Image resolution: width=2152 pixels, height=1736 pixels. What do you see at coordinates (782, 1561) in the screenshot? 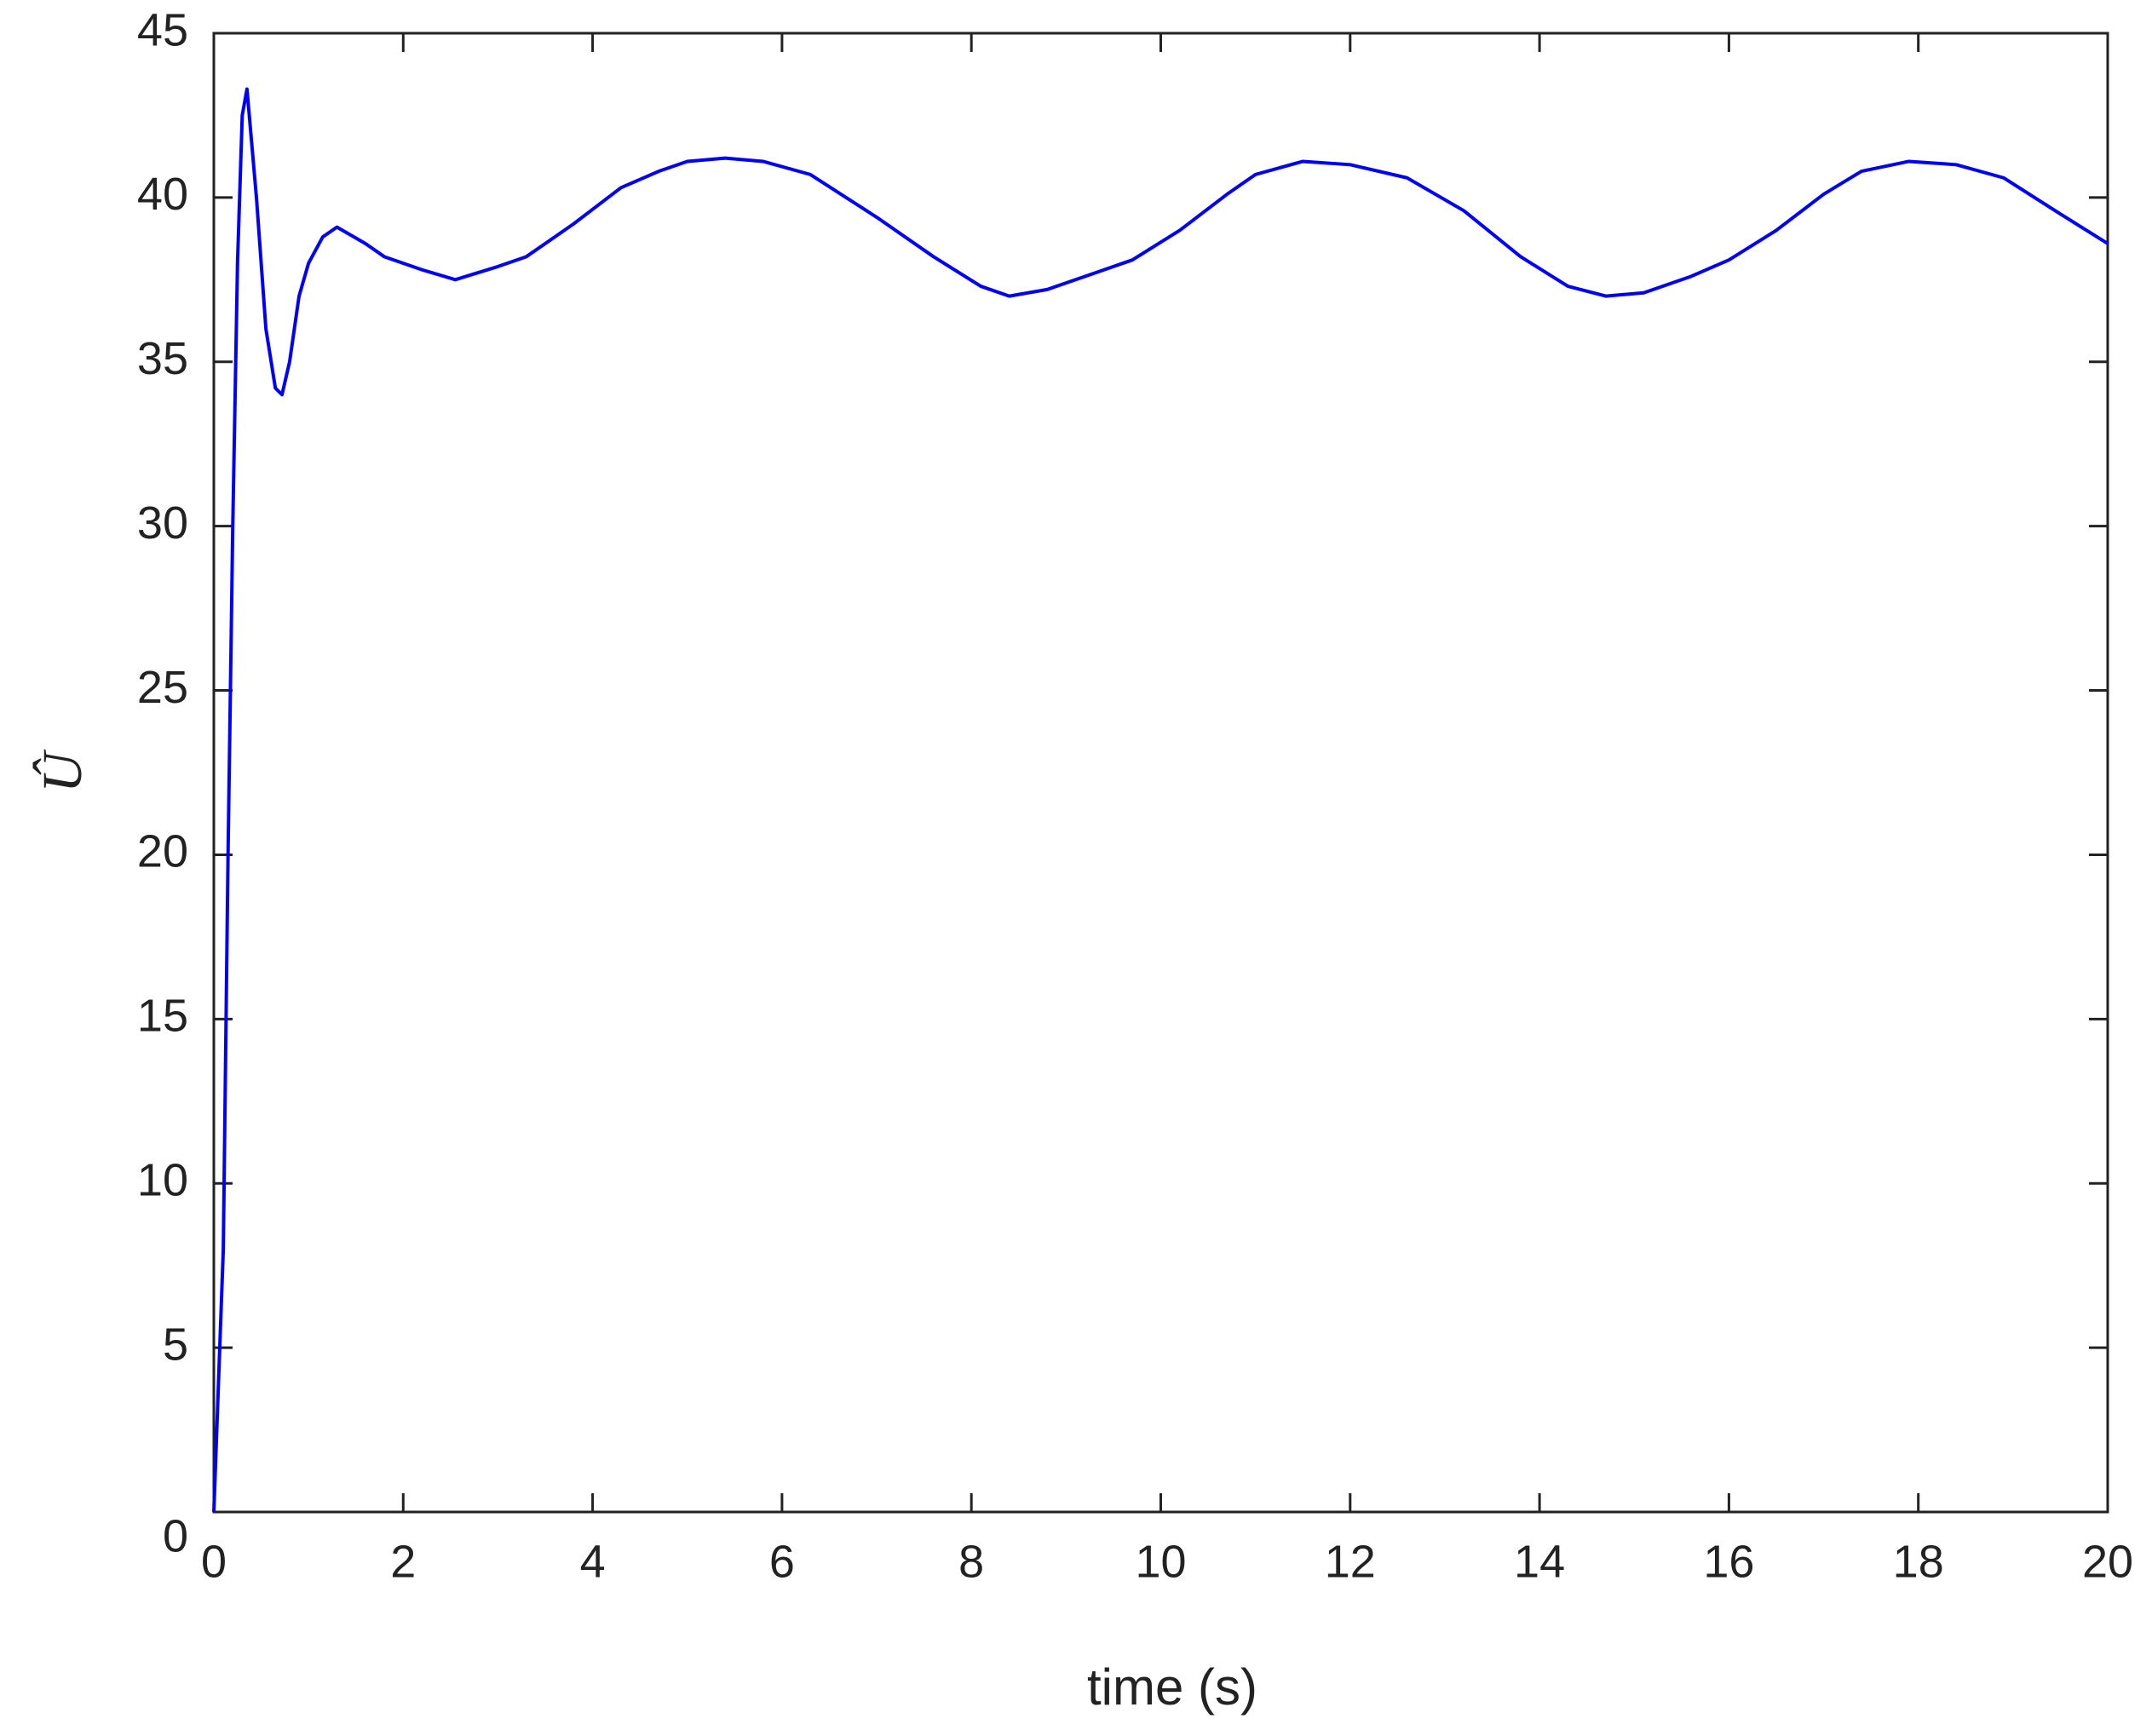
I see `x-tick-label: 6` at bounding box center [782, 1561].